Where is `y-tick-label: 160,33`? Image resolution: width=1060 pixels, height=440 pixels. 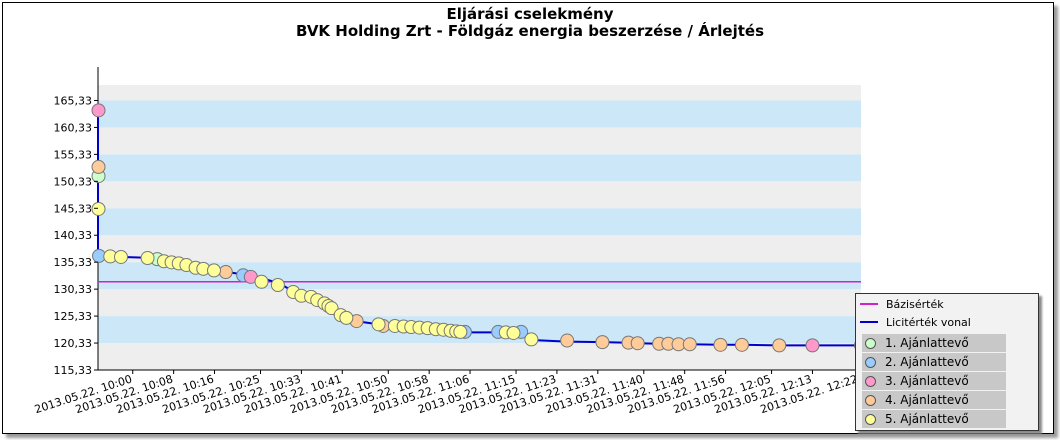
y-tick-label: 160,33 is located at coordinates (73, 127).